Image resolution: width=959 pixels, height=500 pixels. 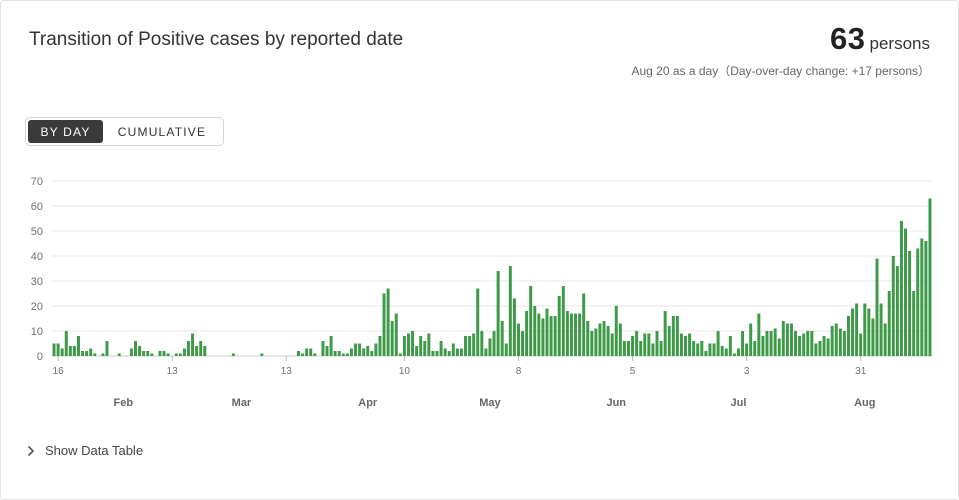 What do you see at coordinates (37, 207) in the screenshot?
I see `y-tick-label: 60` at bounding box center [37, 207].